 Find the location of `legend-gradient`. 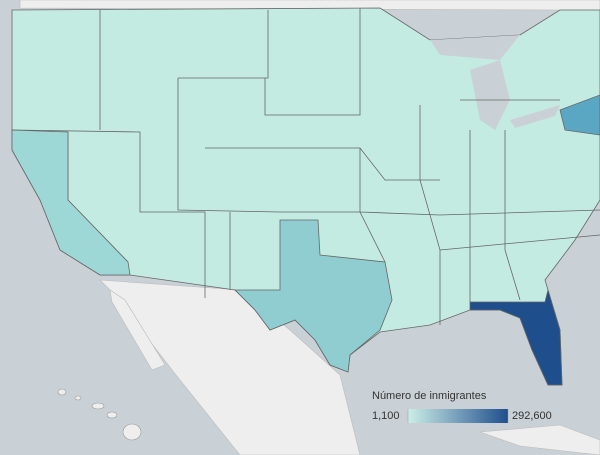

legend-gradient is located at coordinates (458, 416).